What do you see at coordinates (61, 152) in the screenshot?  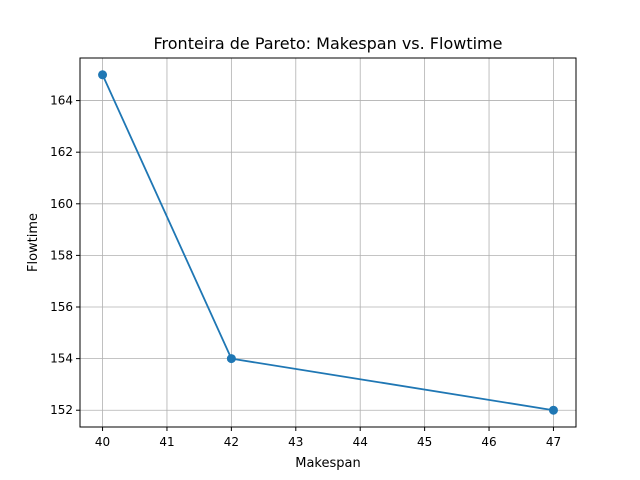 I see `y-tick-label: 162` at bounding box center [61, 152].